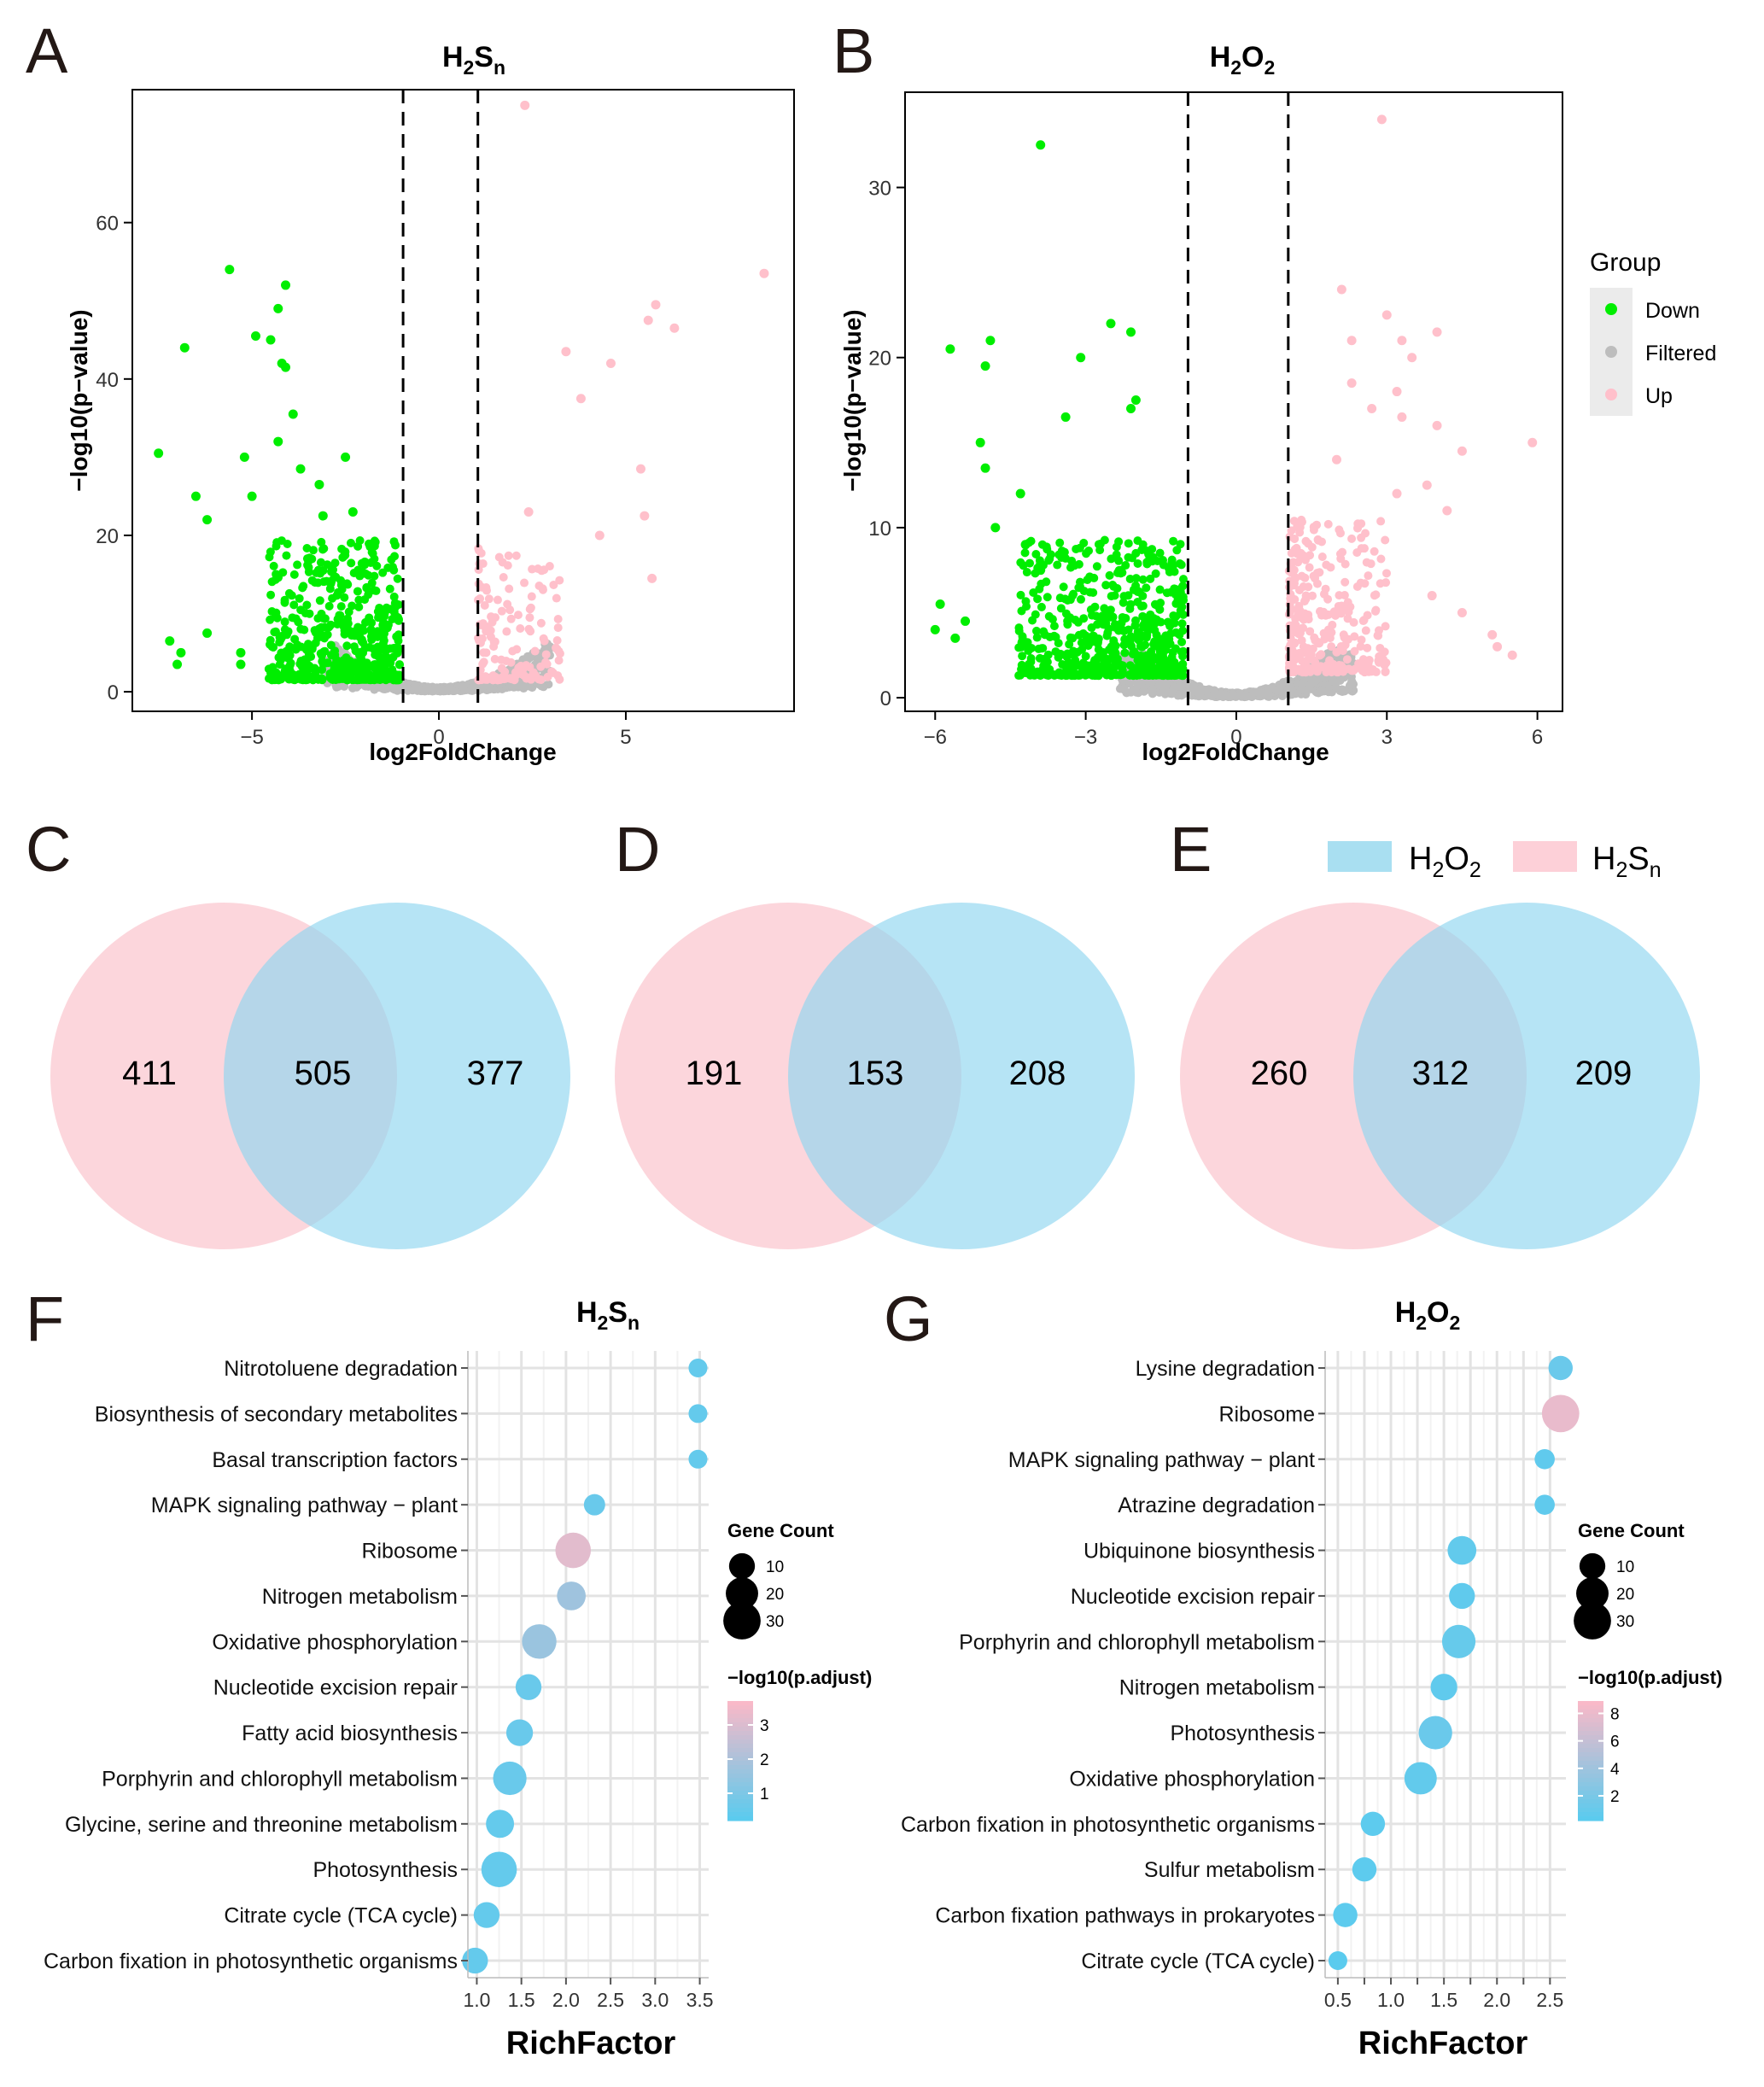 This screenshot has width=1764, height=2087. What do you see at coordinates (1235, 752) in the screenshot?
I see `volcano-b-xlabel: log2FoldChange` at bounding box center [1235, 752].